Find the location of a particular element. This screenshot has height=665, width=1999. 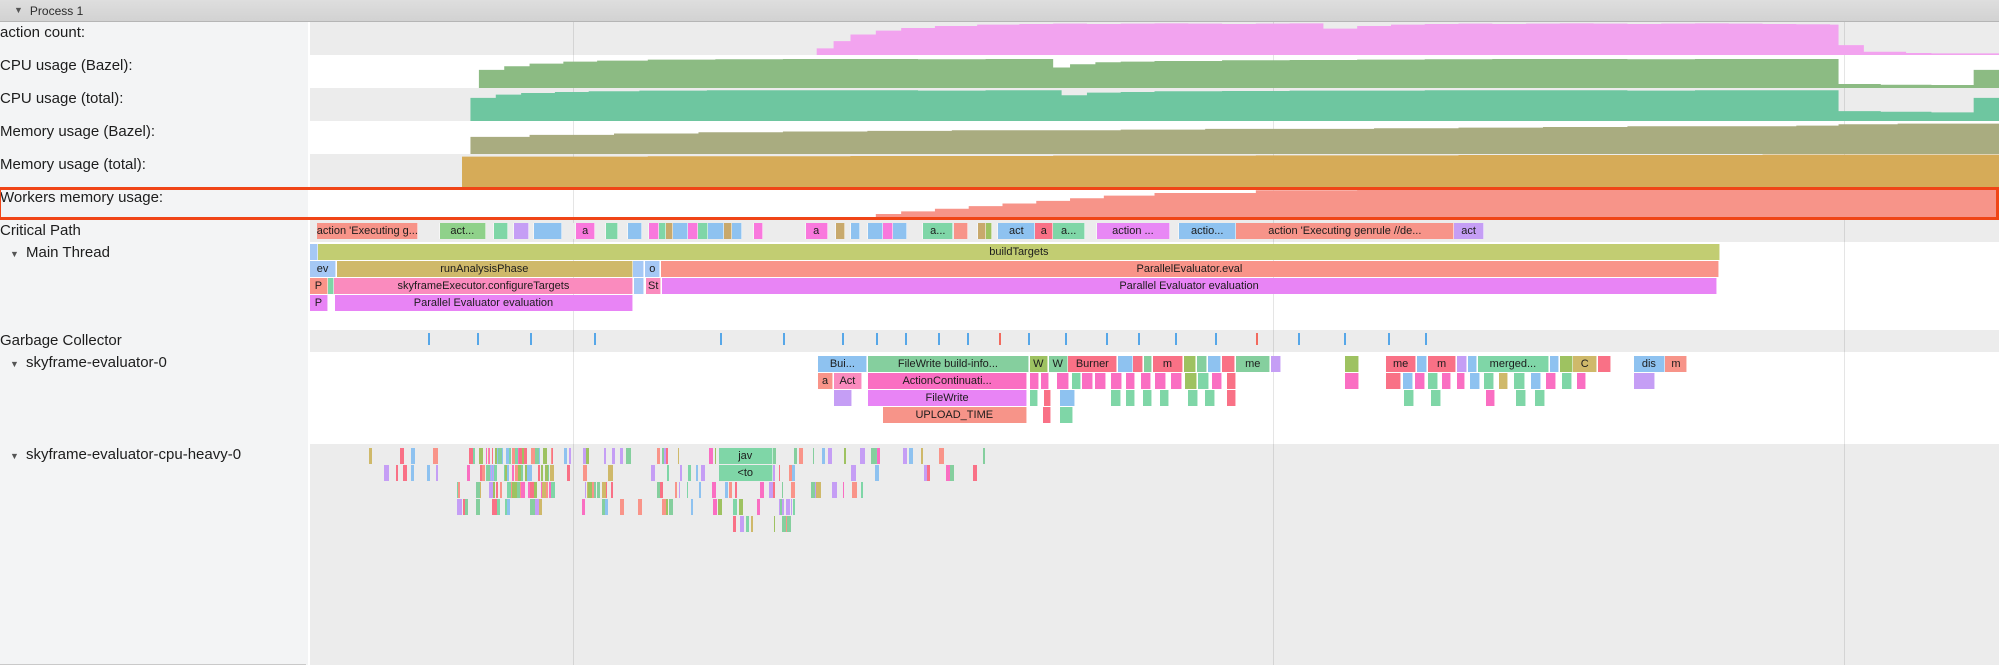

slice: ParallelEvaluator.eval is located at coordinates (1190, 269).